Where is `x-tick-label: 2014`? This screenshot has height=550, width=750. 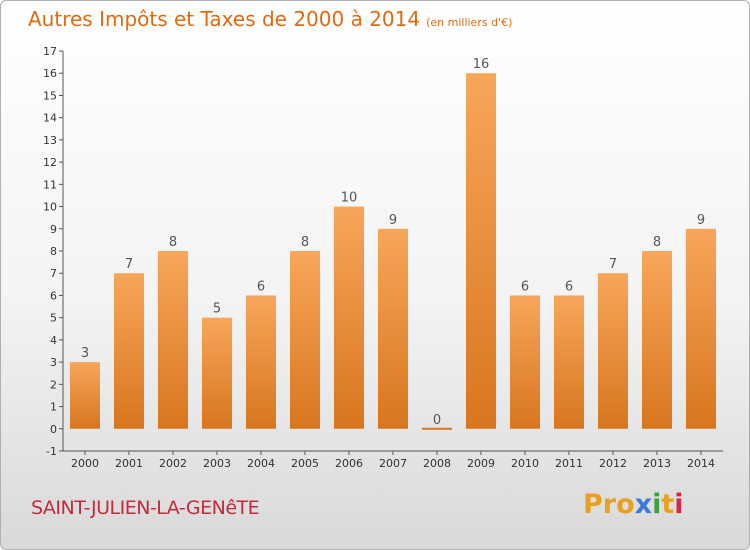 x-tick-label: 2014 is located at coordinates (701, 463).